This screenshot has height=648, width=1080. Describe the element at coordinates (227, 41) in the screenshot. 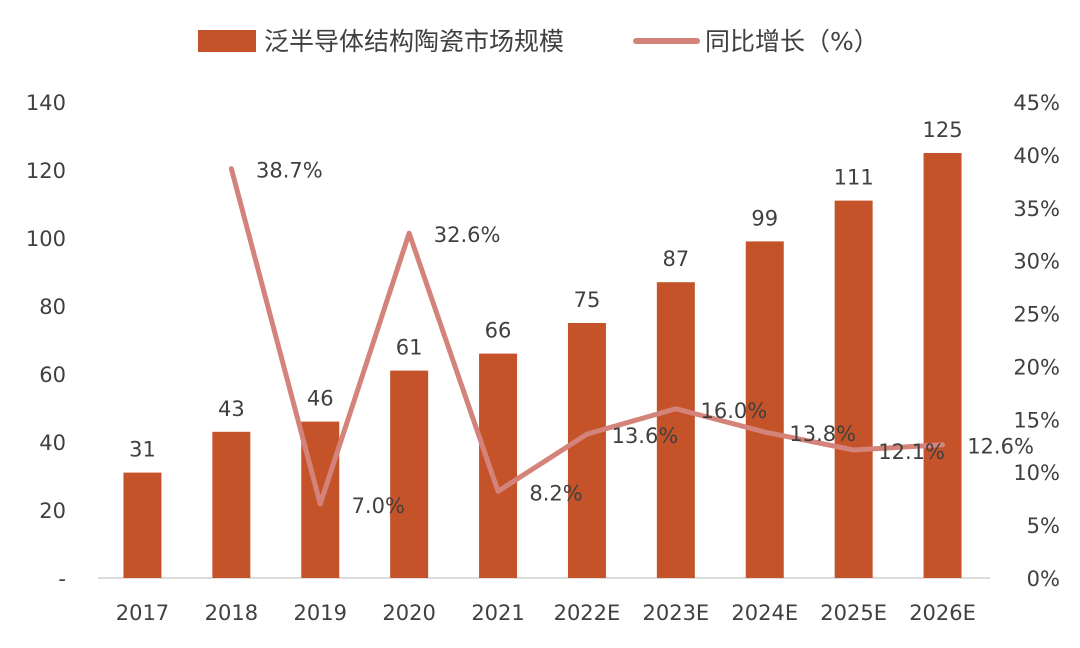

I see `legend-swatch-bar` at that location.